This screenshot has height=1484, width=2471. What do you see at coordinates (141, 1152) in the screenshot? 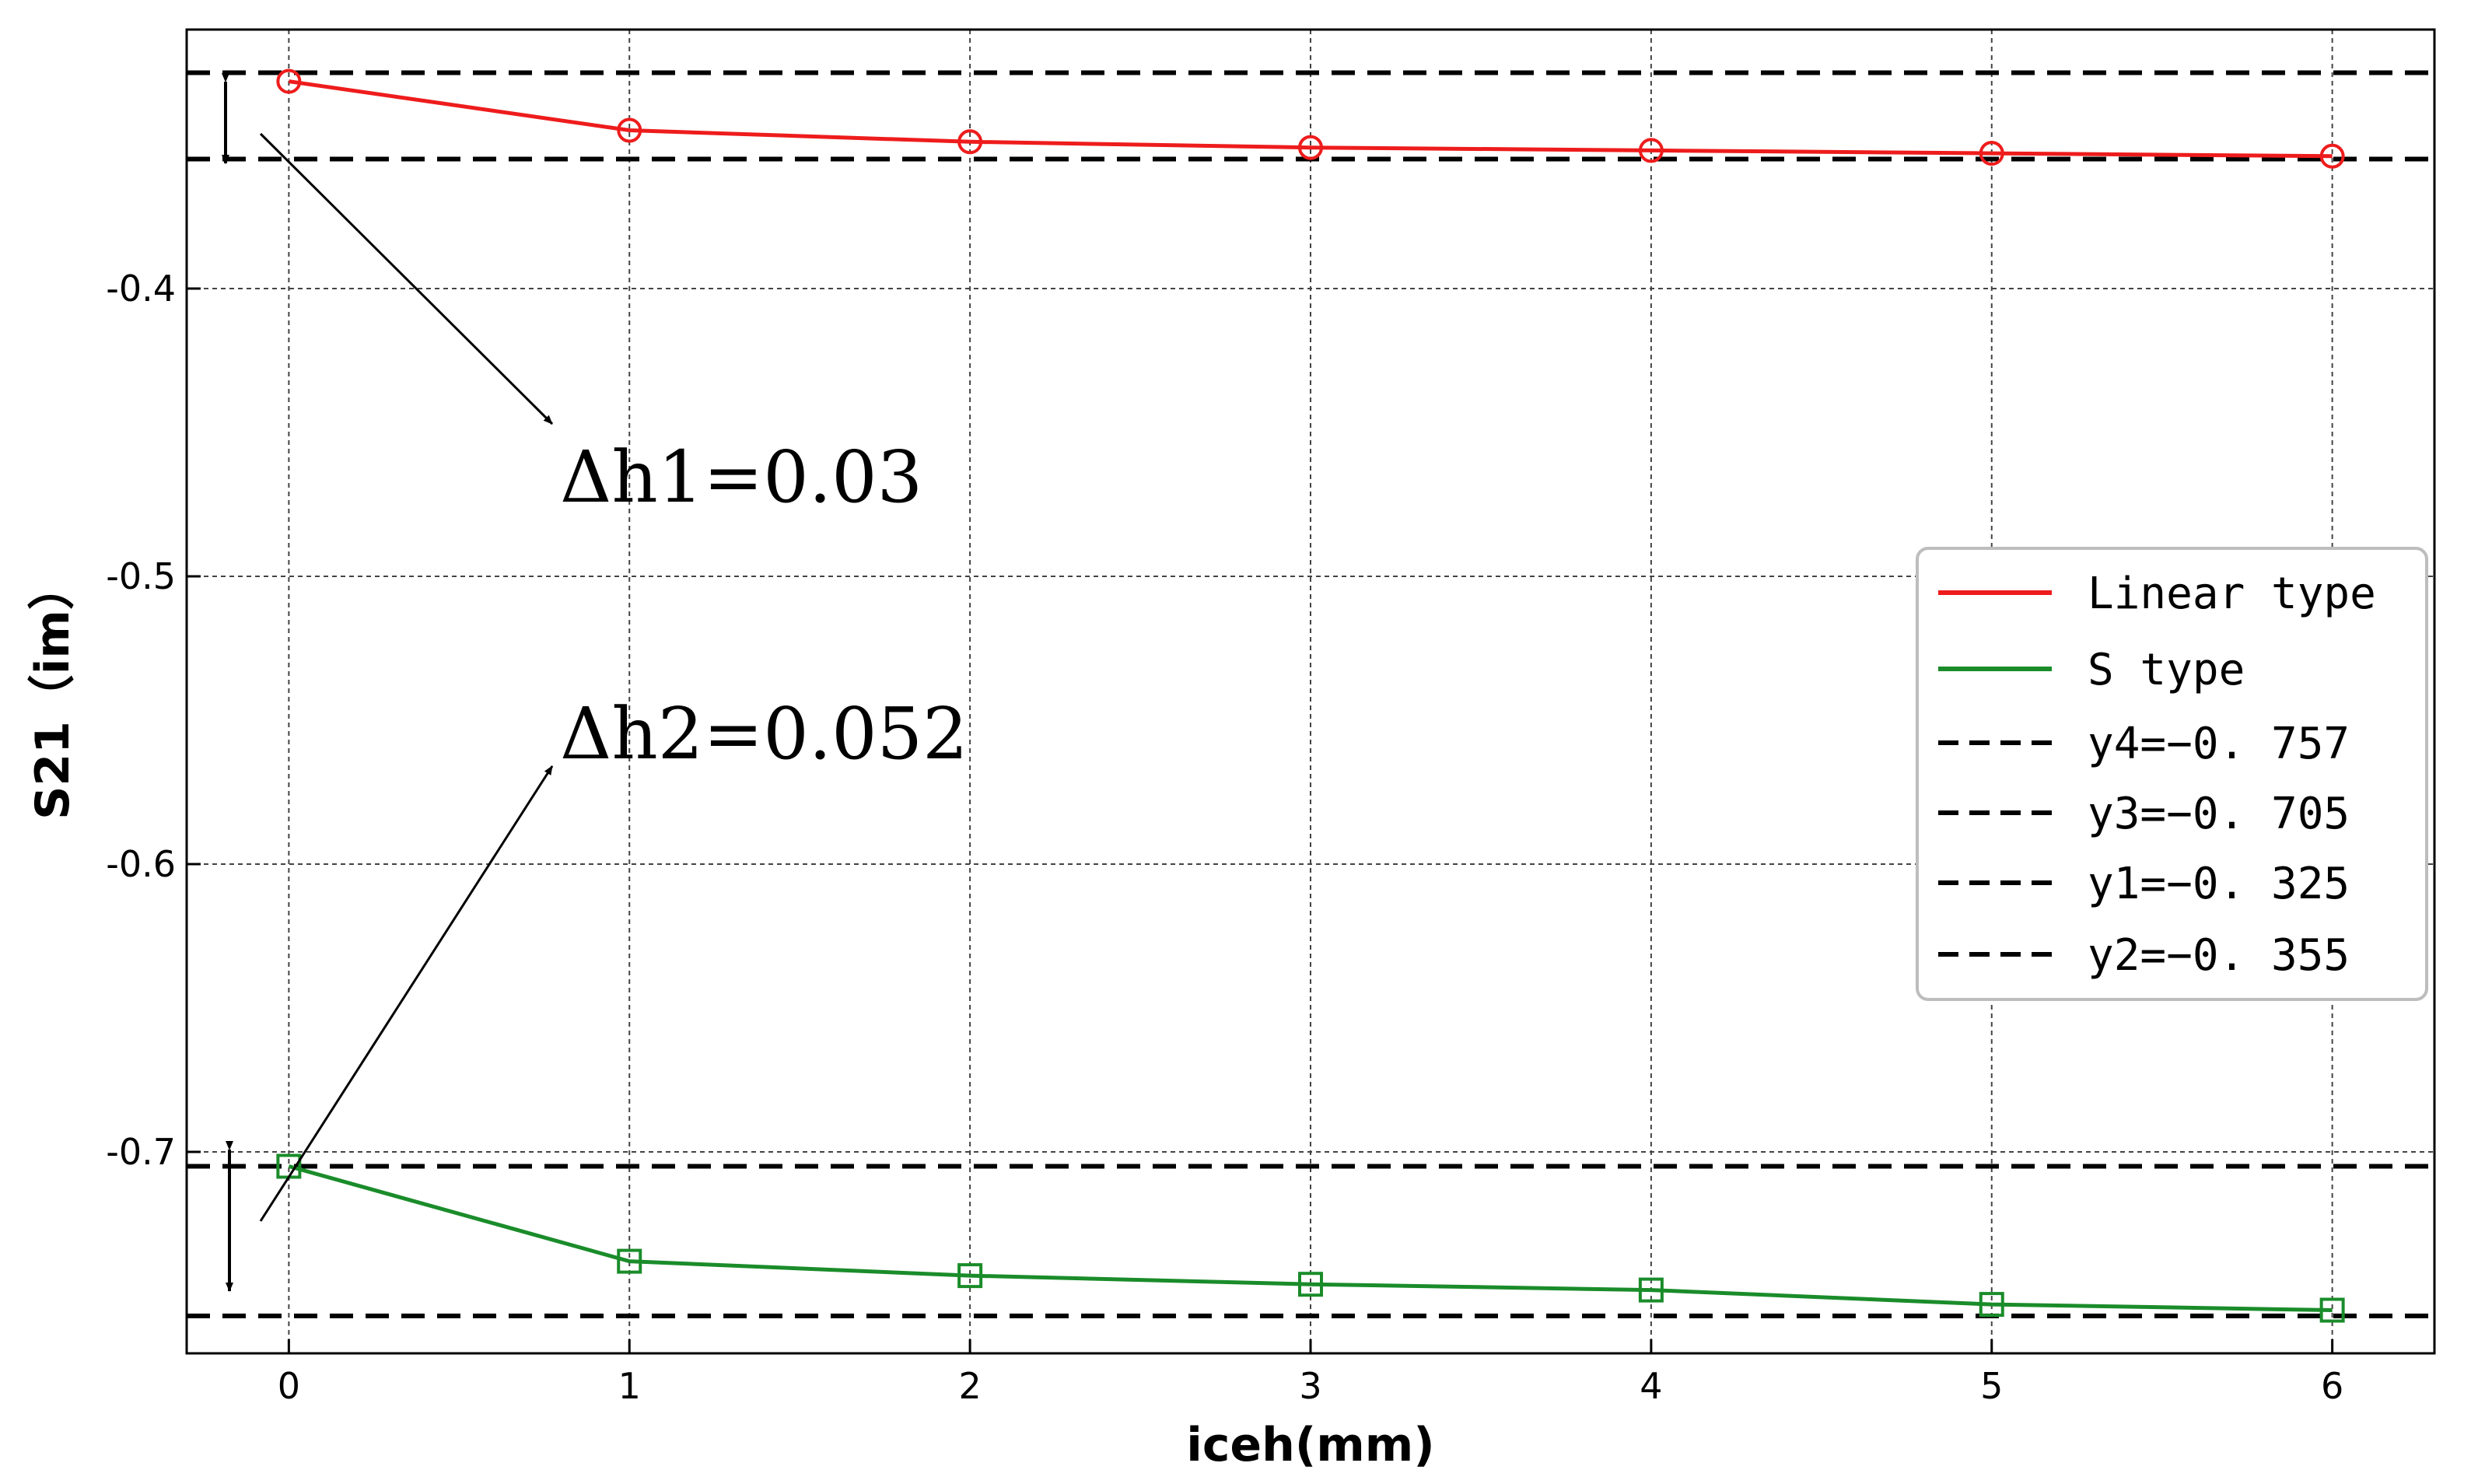
I see `y-tick-label: -0.7` at bounding box center [141, 1152].